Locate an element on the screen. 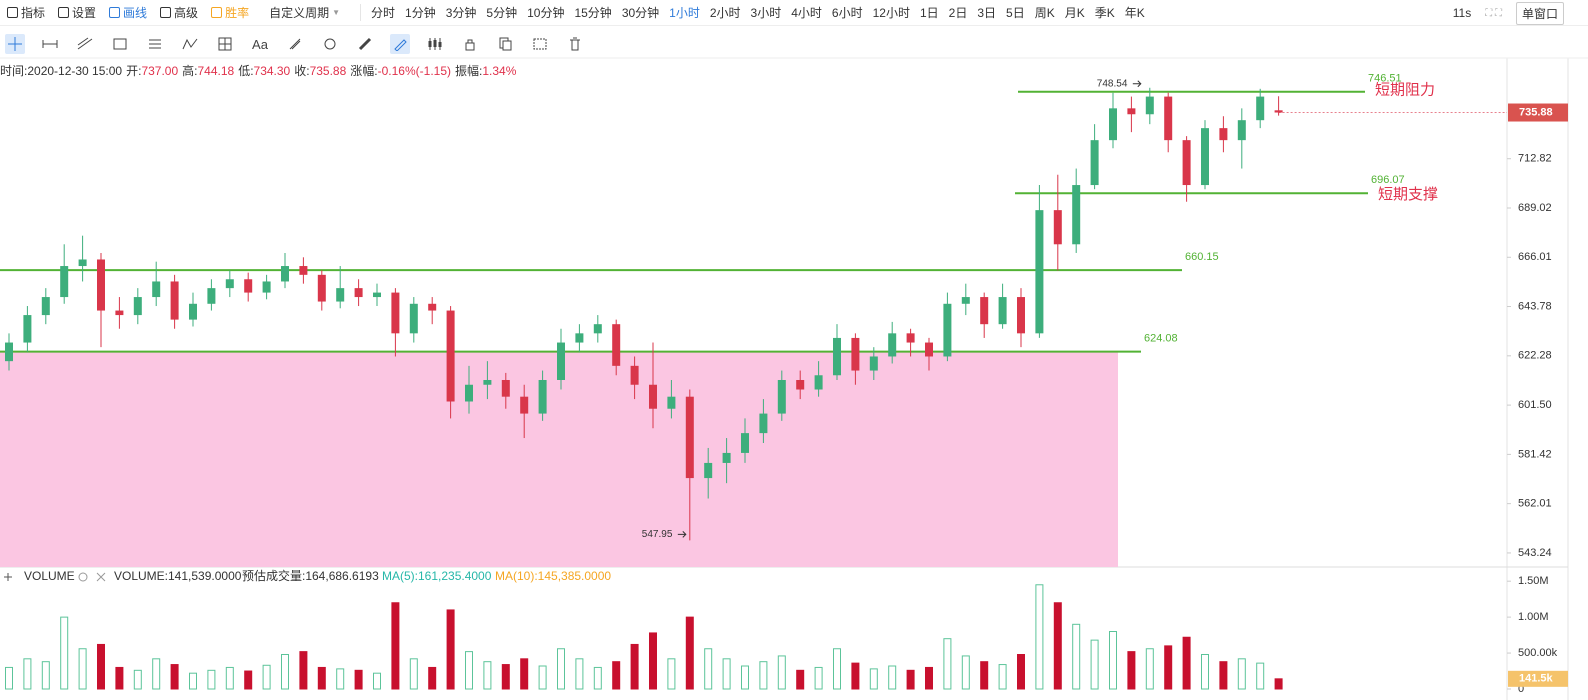  tool-button: 画线 is located at coordinates (128, 12).